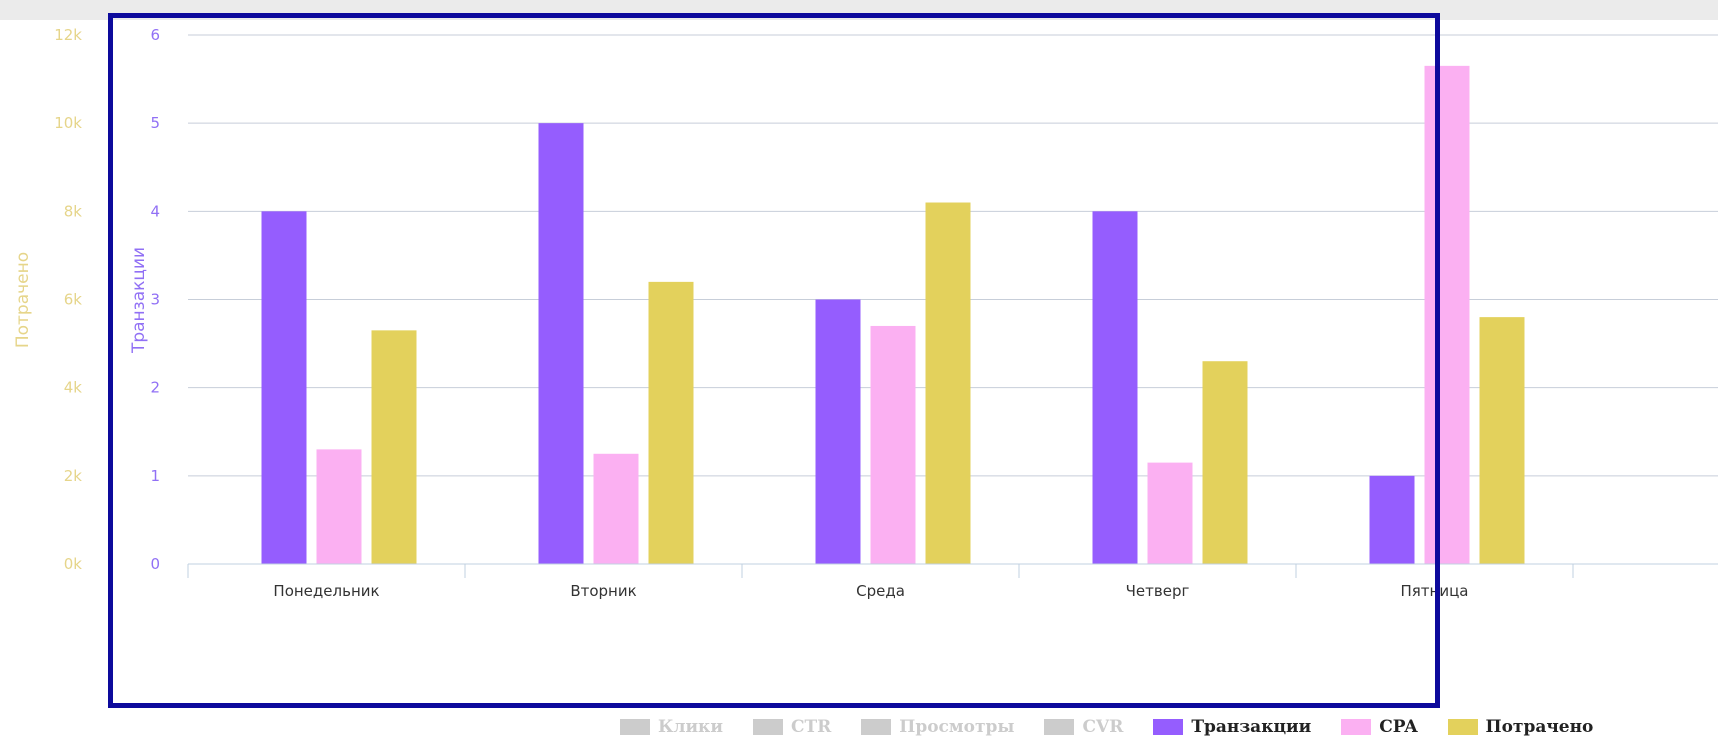  I want to click on category-label: Понедельник, so click(326, 591).